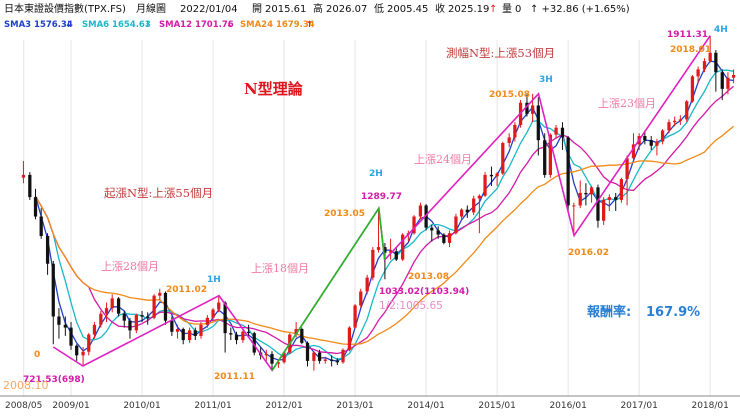 The image size is (740, 416). What do you see at coordinates (407, 9) in the screenshot?
I see `low-value: 2005.45` at bounding box center [407, 9].